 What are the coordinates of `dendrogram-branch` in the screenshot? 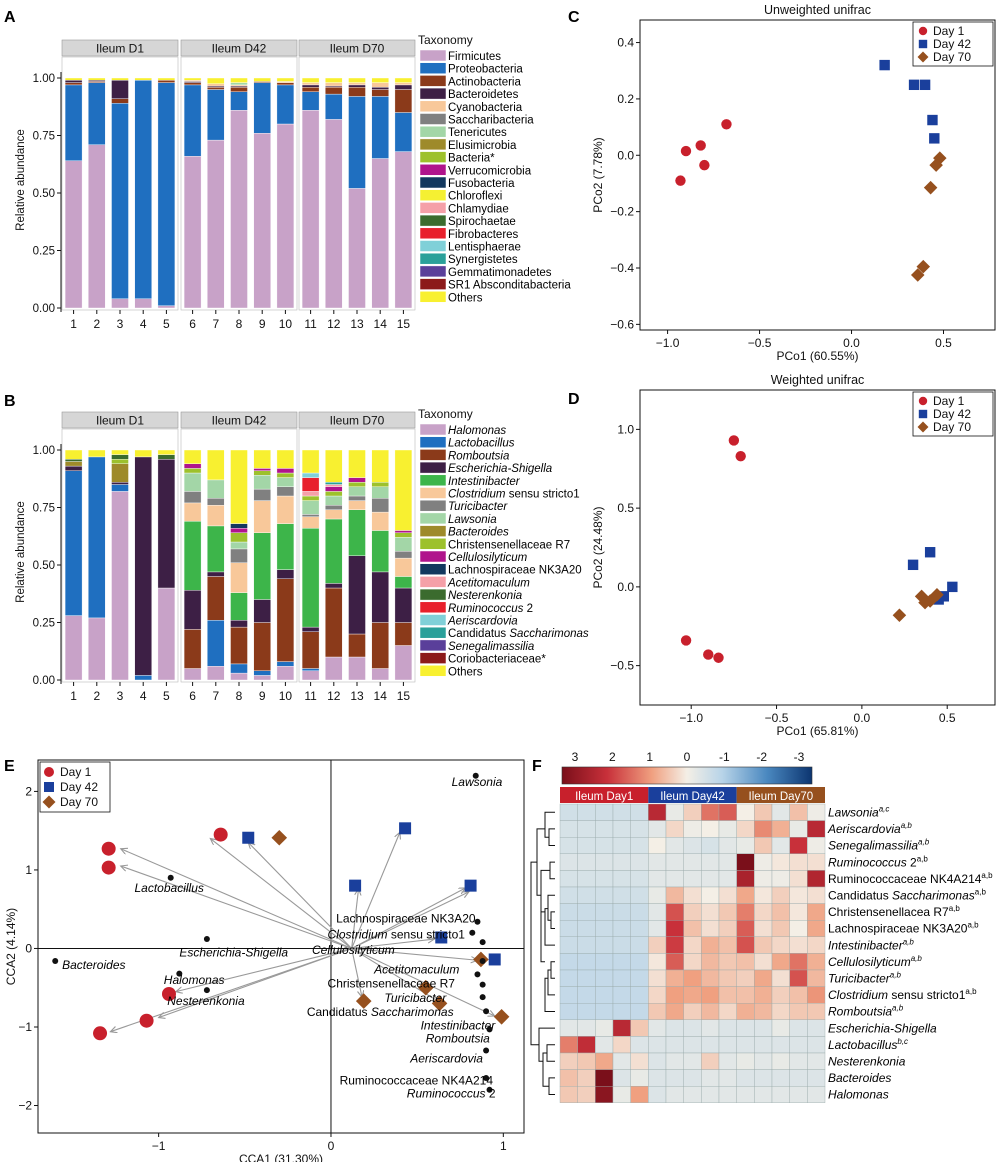 It's located at (552, 920).